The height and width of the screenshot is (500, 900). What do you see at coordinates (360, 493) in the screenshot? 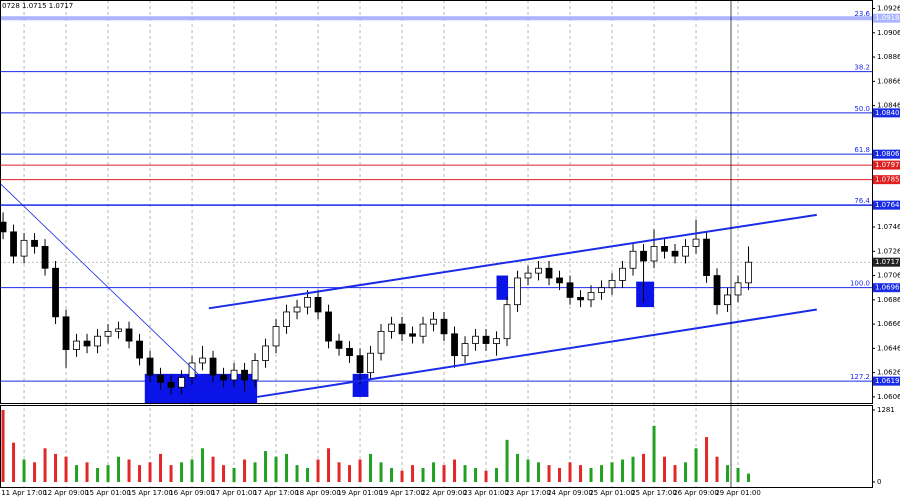
I see `x-tick-label: 19 Apr 01:00` at bounding box center [360, 493].